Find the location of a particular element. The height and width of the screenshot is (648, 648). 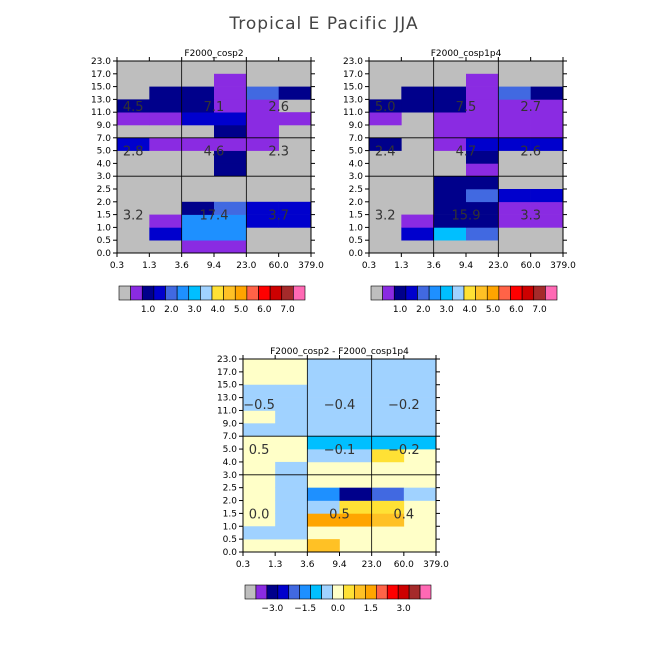

colorbar-label: 1.0 is located at coordinates (148, 310).